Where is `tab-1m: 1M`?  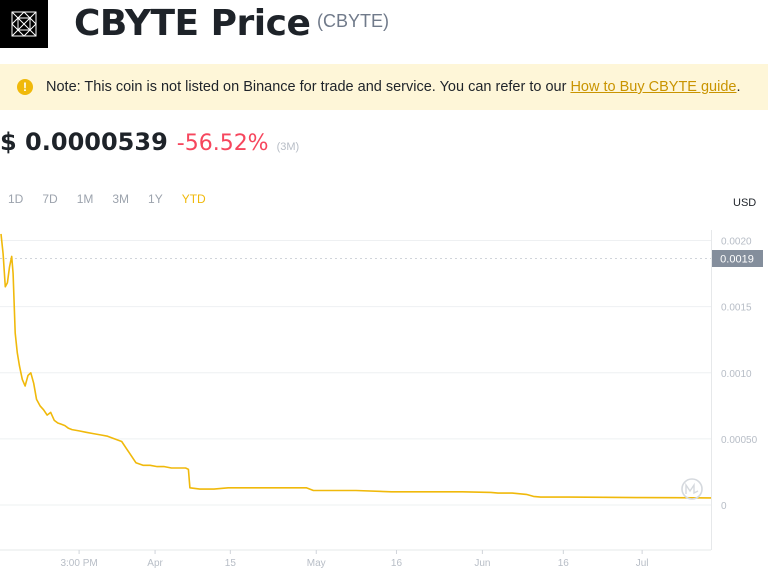
tab-1m: 1M is located at coordinates (85, 199).